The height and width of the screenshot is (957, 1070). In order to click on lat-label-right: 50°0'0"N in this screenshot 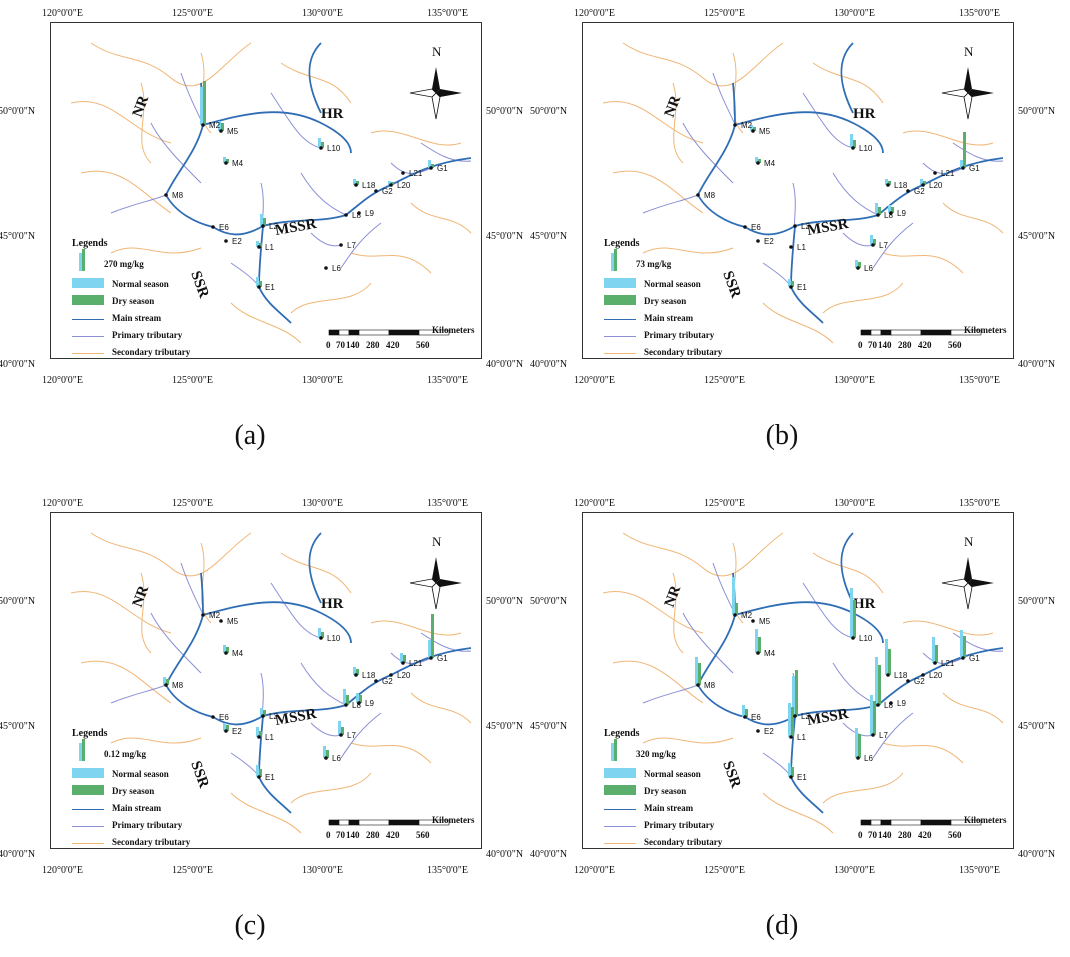, I will do `click(505, 111)`.